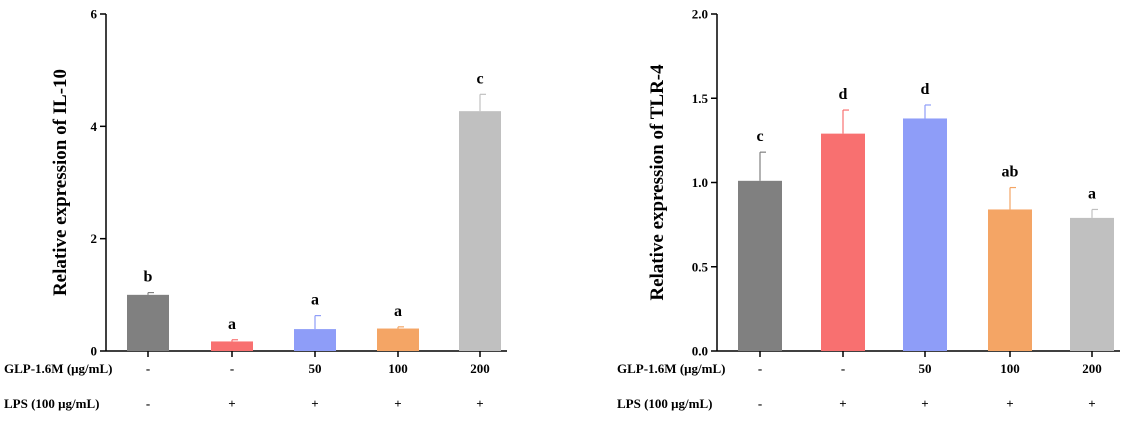 Image resolution: width=1140 pixels, height=431 pixels. What do you see at coordinates (700, 182) in the screenshot?
I see `y-tick-label: 1.0` at bounding box center [700, 182].